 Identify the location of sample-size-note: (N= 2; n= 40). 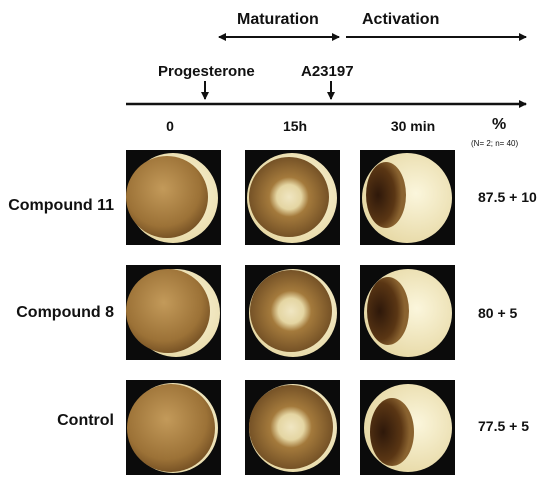
(495, 143).